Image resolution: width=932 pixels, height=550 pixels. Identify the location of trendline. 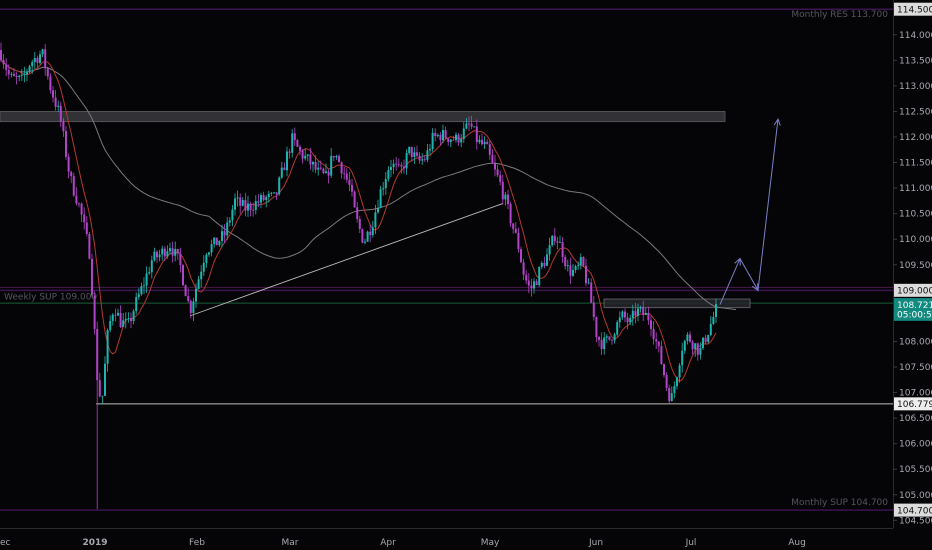
(346, 260).